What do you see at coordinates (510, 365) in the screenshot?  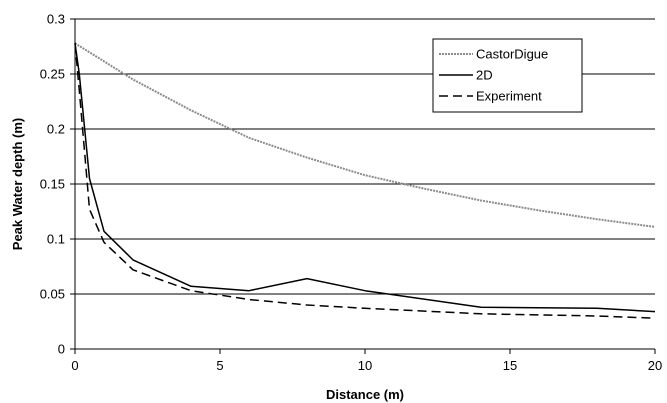 I see `x-tick-label-3: 15` at bounding box center [510, 365].